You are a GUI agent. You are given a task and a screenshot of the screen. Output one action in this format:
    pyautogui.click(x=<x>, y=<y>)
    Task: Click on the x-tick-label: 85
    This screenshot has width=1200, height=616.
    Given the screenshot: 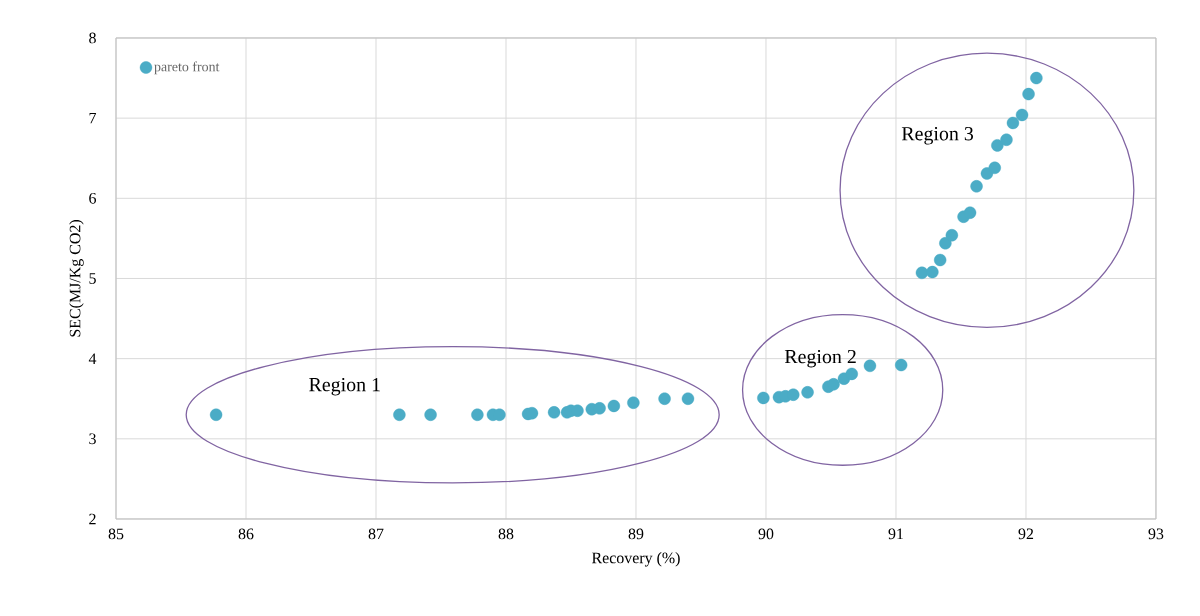 What is the action you would take?
    pyautogui.click(x=116, y=534)
    